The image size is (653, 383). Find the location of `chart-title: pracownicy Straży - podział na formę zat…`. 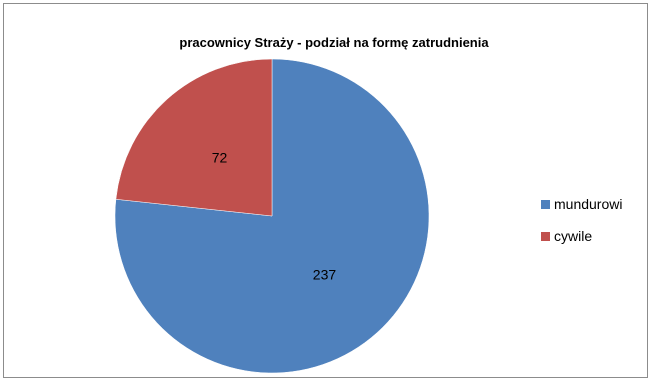

chart-title: pracownicy Straży - podział na formę zat… is located at coordinates (334, 42).